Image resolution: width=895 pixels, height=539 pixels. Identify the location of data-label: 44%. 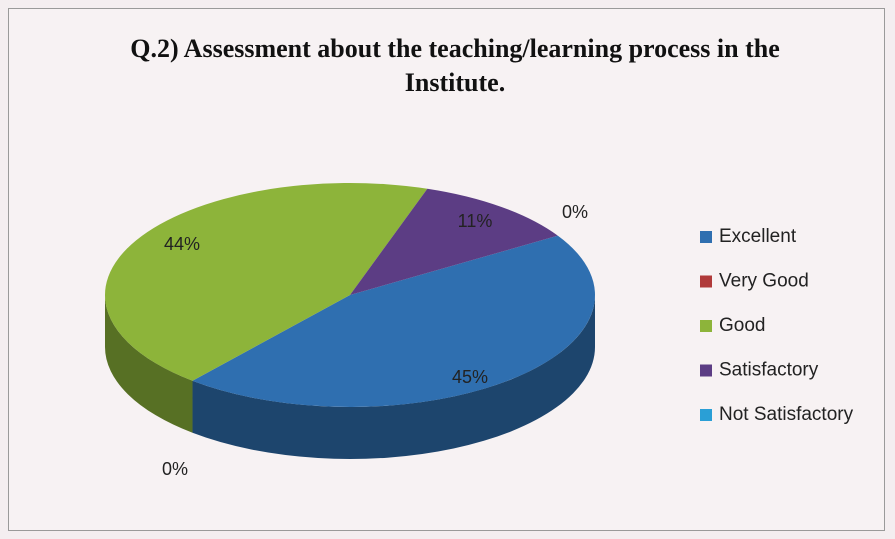
(182, 244).